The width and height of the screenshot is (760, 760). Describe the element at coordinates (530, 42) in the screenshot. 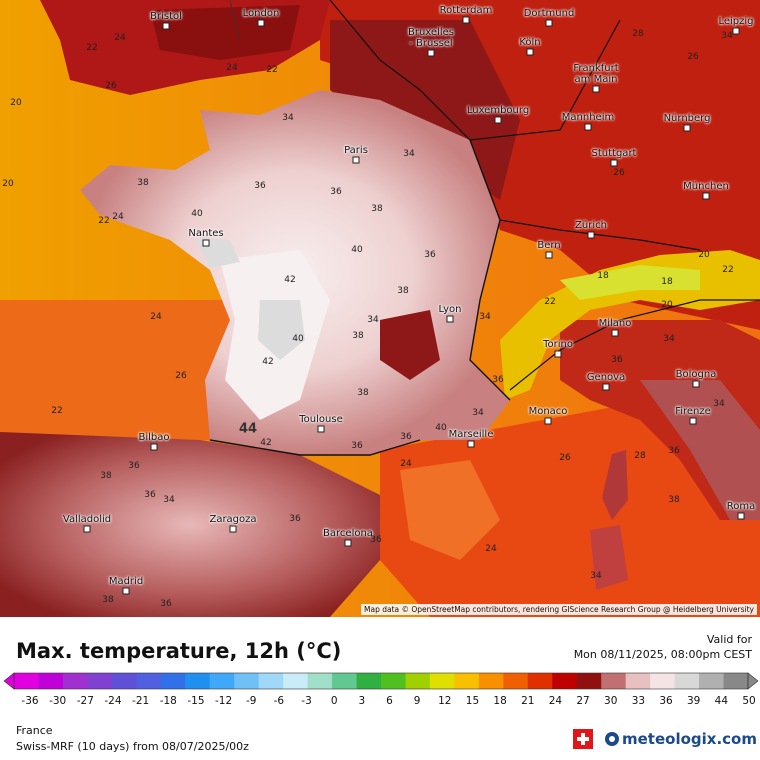

I see `city-label: Köln` at that location.